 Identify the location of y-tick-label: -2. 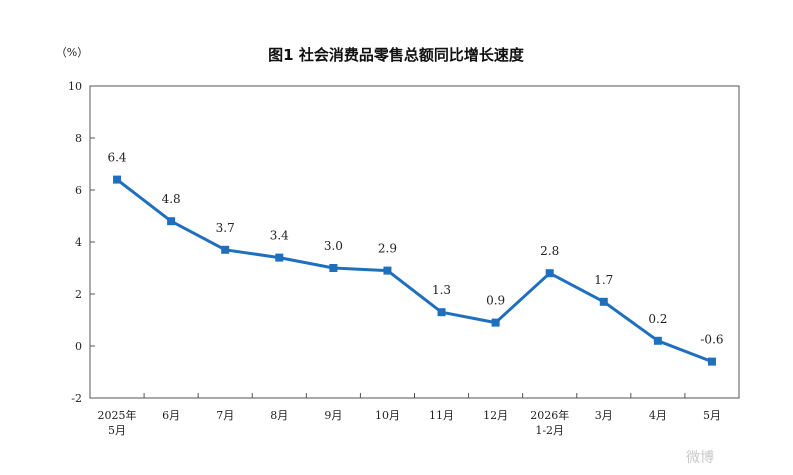
(76, 398).